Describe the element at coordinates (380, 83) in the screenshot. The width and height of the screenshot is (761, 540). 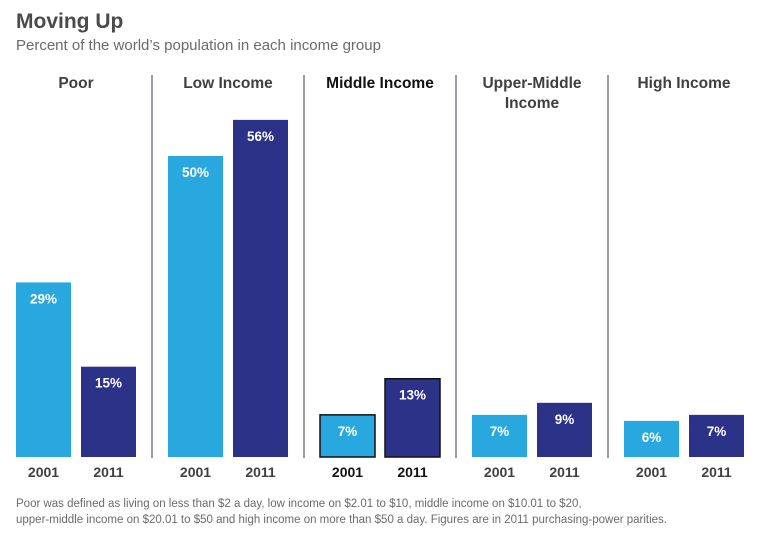
I see `group-label: Middle Income` at that location.